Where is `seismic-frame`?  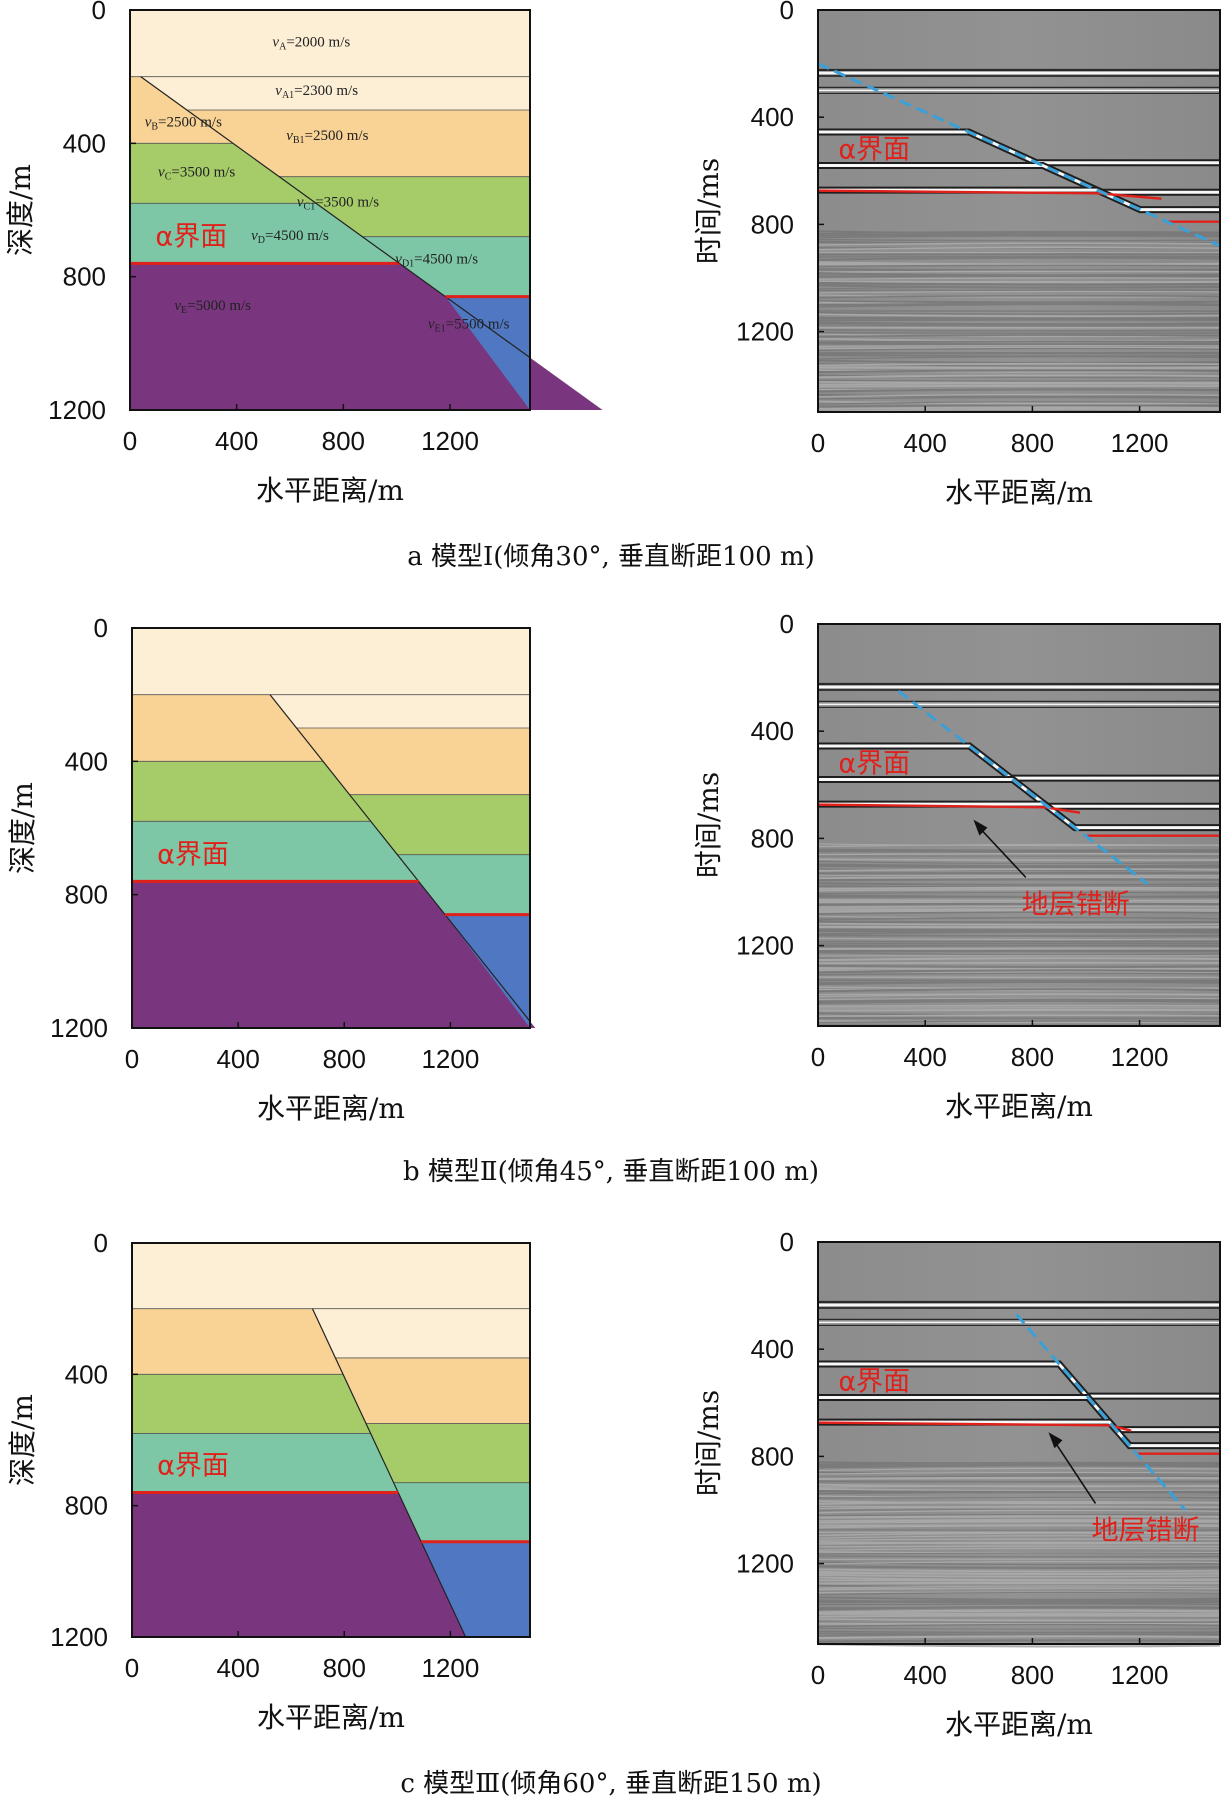 seismic-frame is located at coordinates (1019, 825).